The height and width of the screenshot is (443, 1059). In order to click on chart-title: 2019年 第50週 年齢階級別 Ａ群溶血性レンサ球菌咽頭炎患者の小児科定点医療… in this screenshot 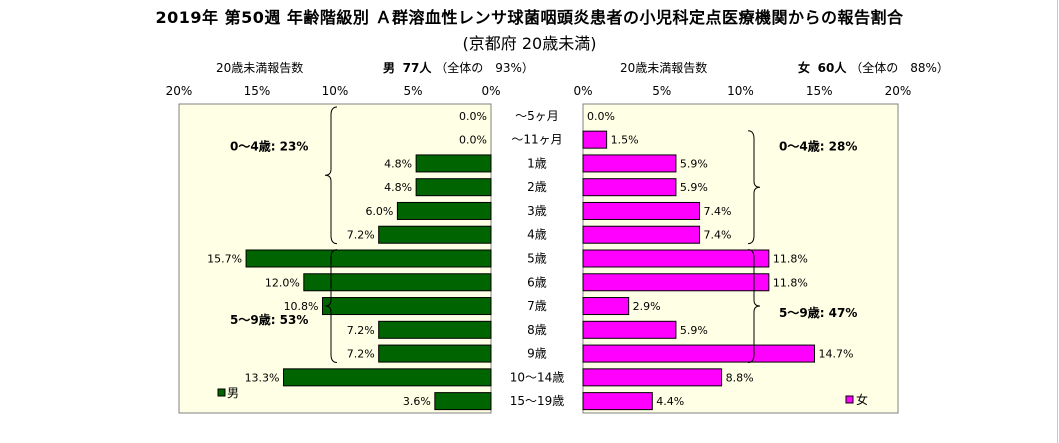, I will do `click(529, 17)`.